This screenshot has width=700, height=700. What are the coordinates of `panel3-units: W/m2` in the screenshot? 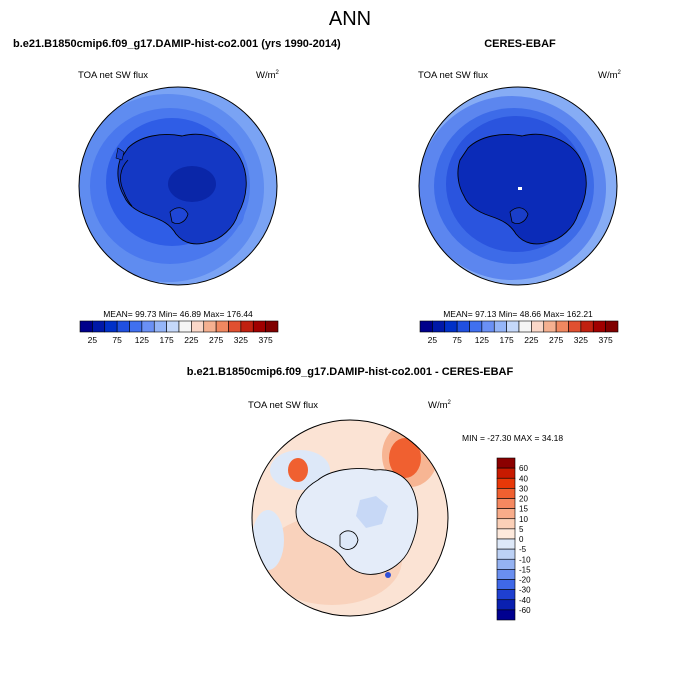 It's located at (439, 406).